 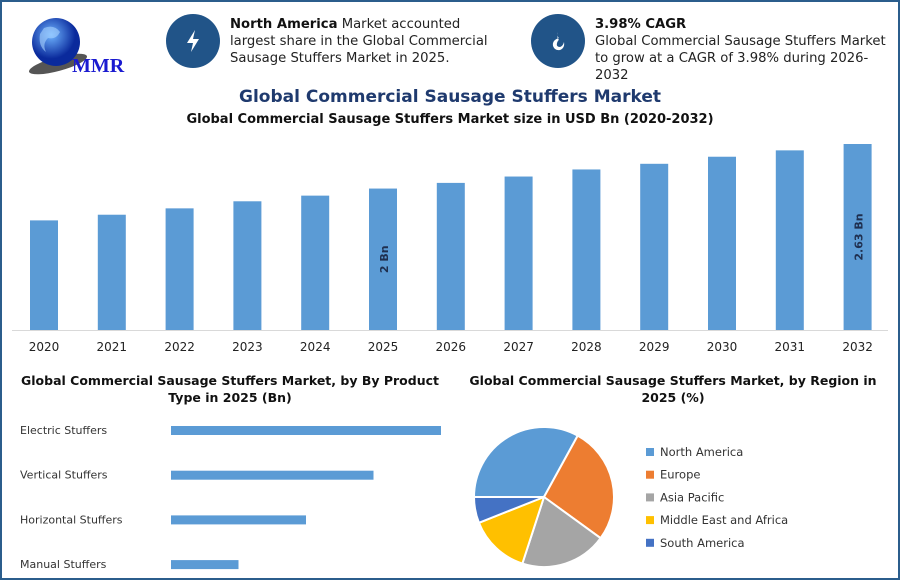 I want to click on pie-slice-middle-east-and-africa, so click(x=511, y=530).